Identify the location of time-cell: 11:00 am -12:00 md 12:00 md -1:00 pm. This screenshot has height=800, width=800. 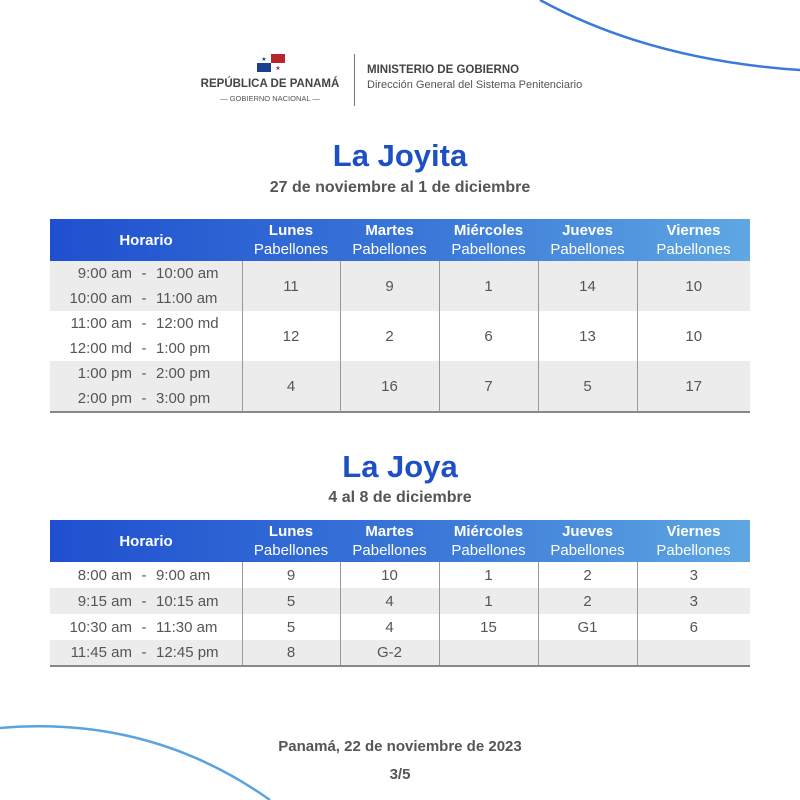
(146, 336).